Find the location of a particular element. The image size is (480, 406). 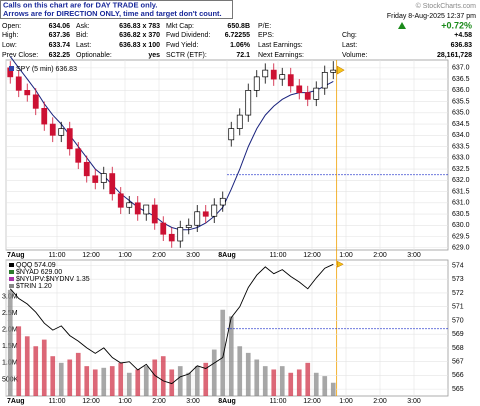

field-label: Chg: is located at coordinates (349, 35).